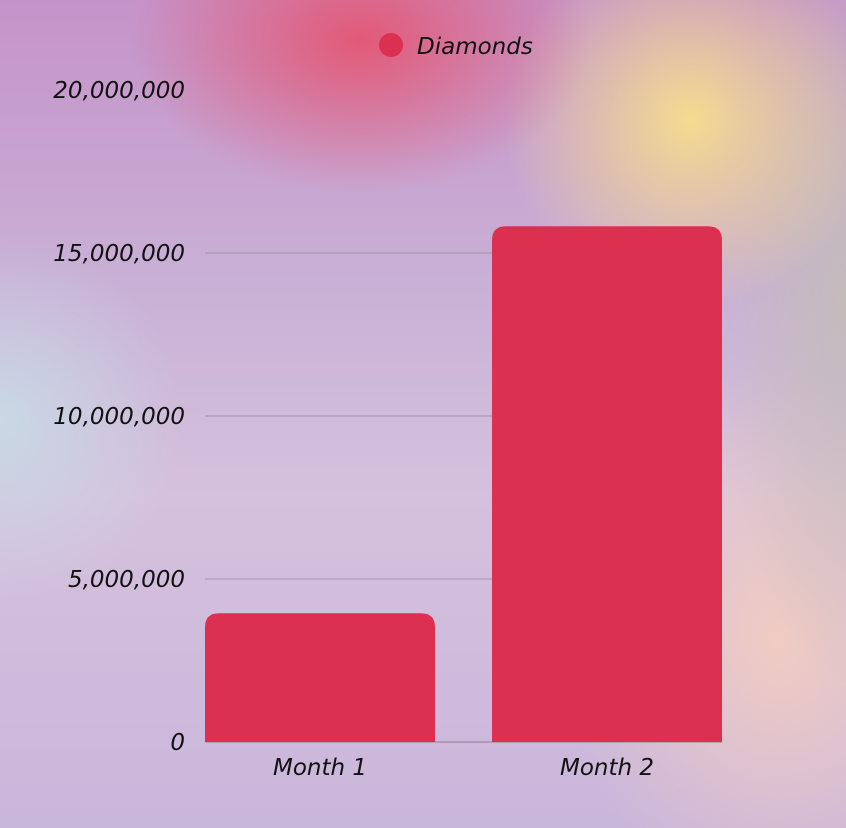 The height and width of the screenshot is (828, 846). What do you see at coordinates (607, 768) in the screenshot?
I see `x-tick-label: Month 2` at bounding box center [607, 768].